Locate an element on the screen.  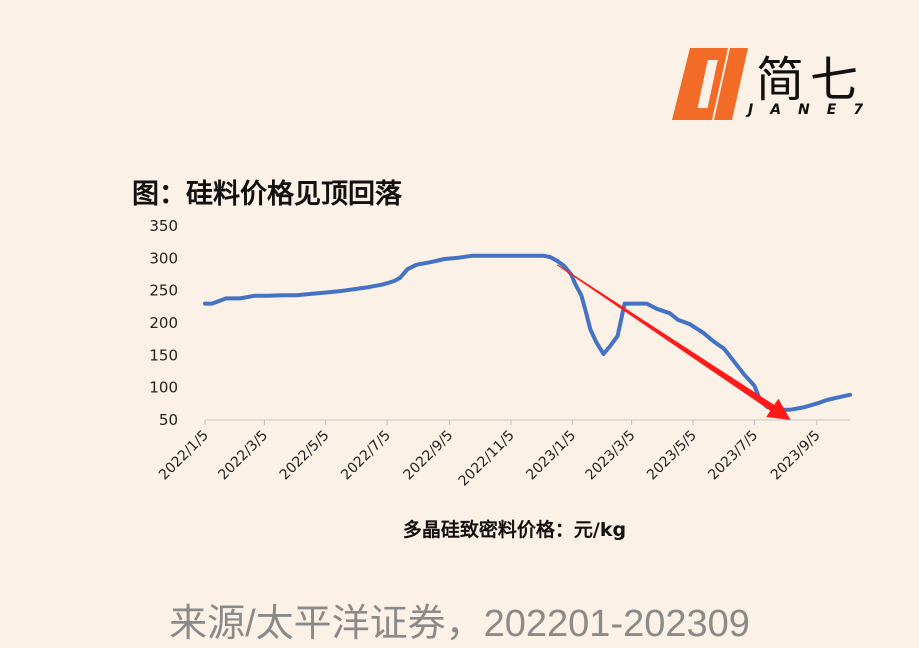
logo-mark is located at coordinates (710, 84).